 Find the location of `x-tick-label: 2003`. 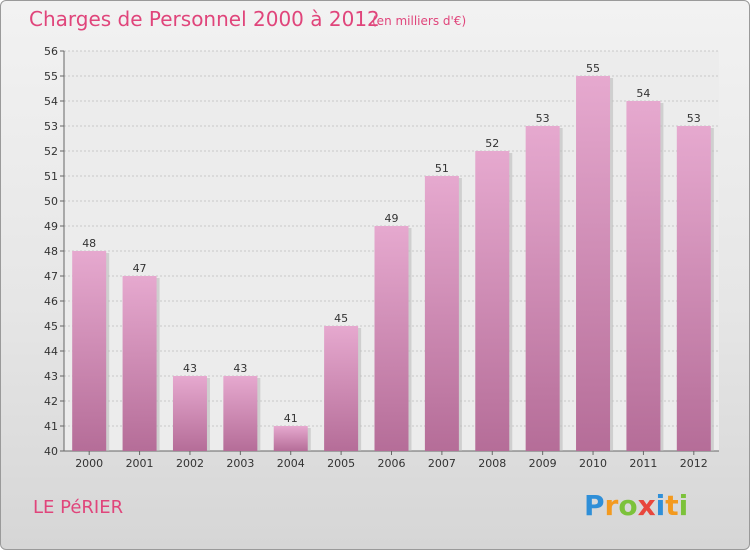

x-tick-label: 2003 is located at coordinates (240, 463).